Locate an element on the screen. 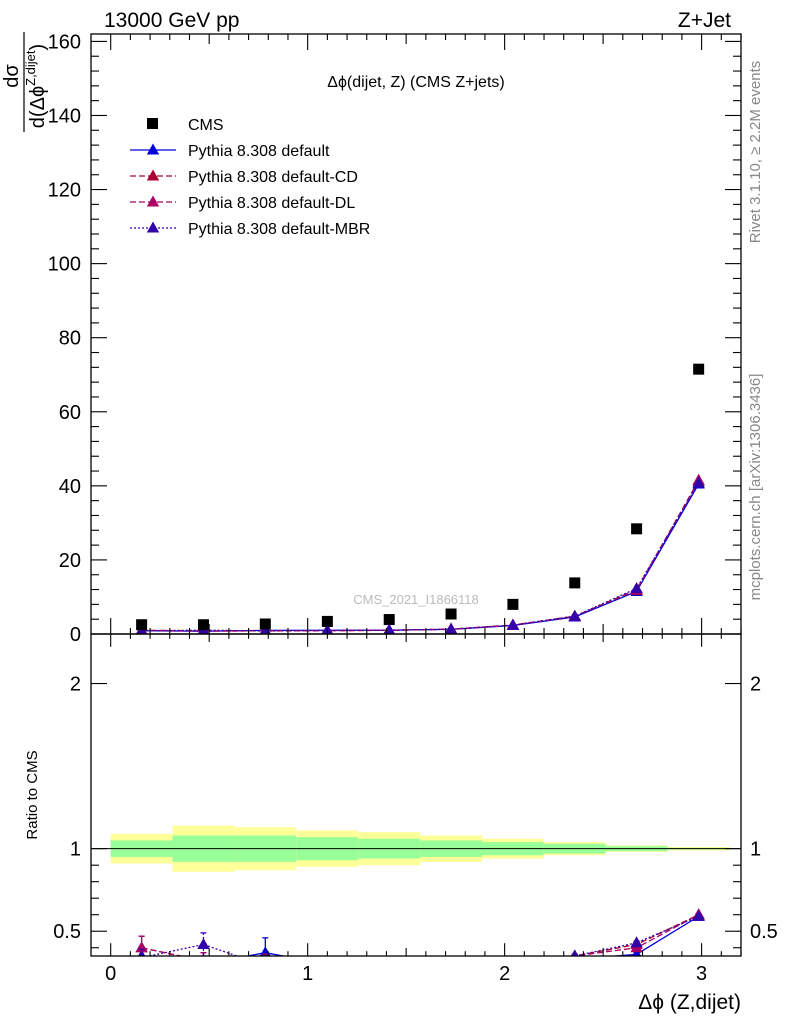 Image resolution: width=786 pixels, height=1024 pixels. y-tick-label-ratio-left: 2 is located at coordinates (75, 685).